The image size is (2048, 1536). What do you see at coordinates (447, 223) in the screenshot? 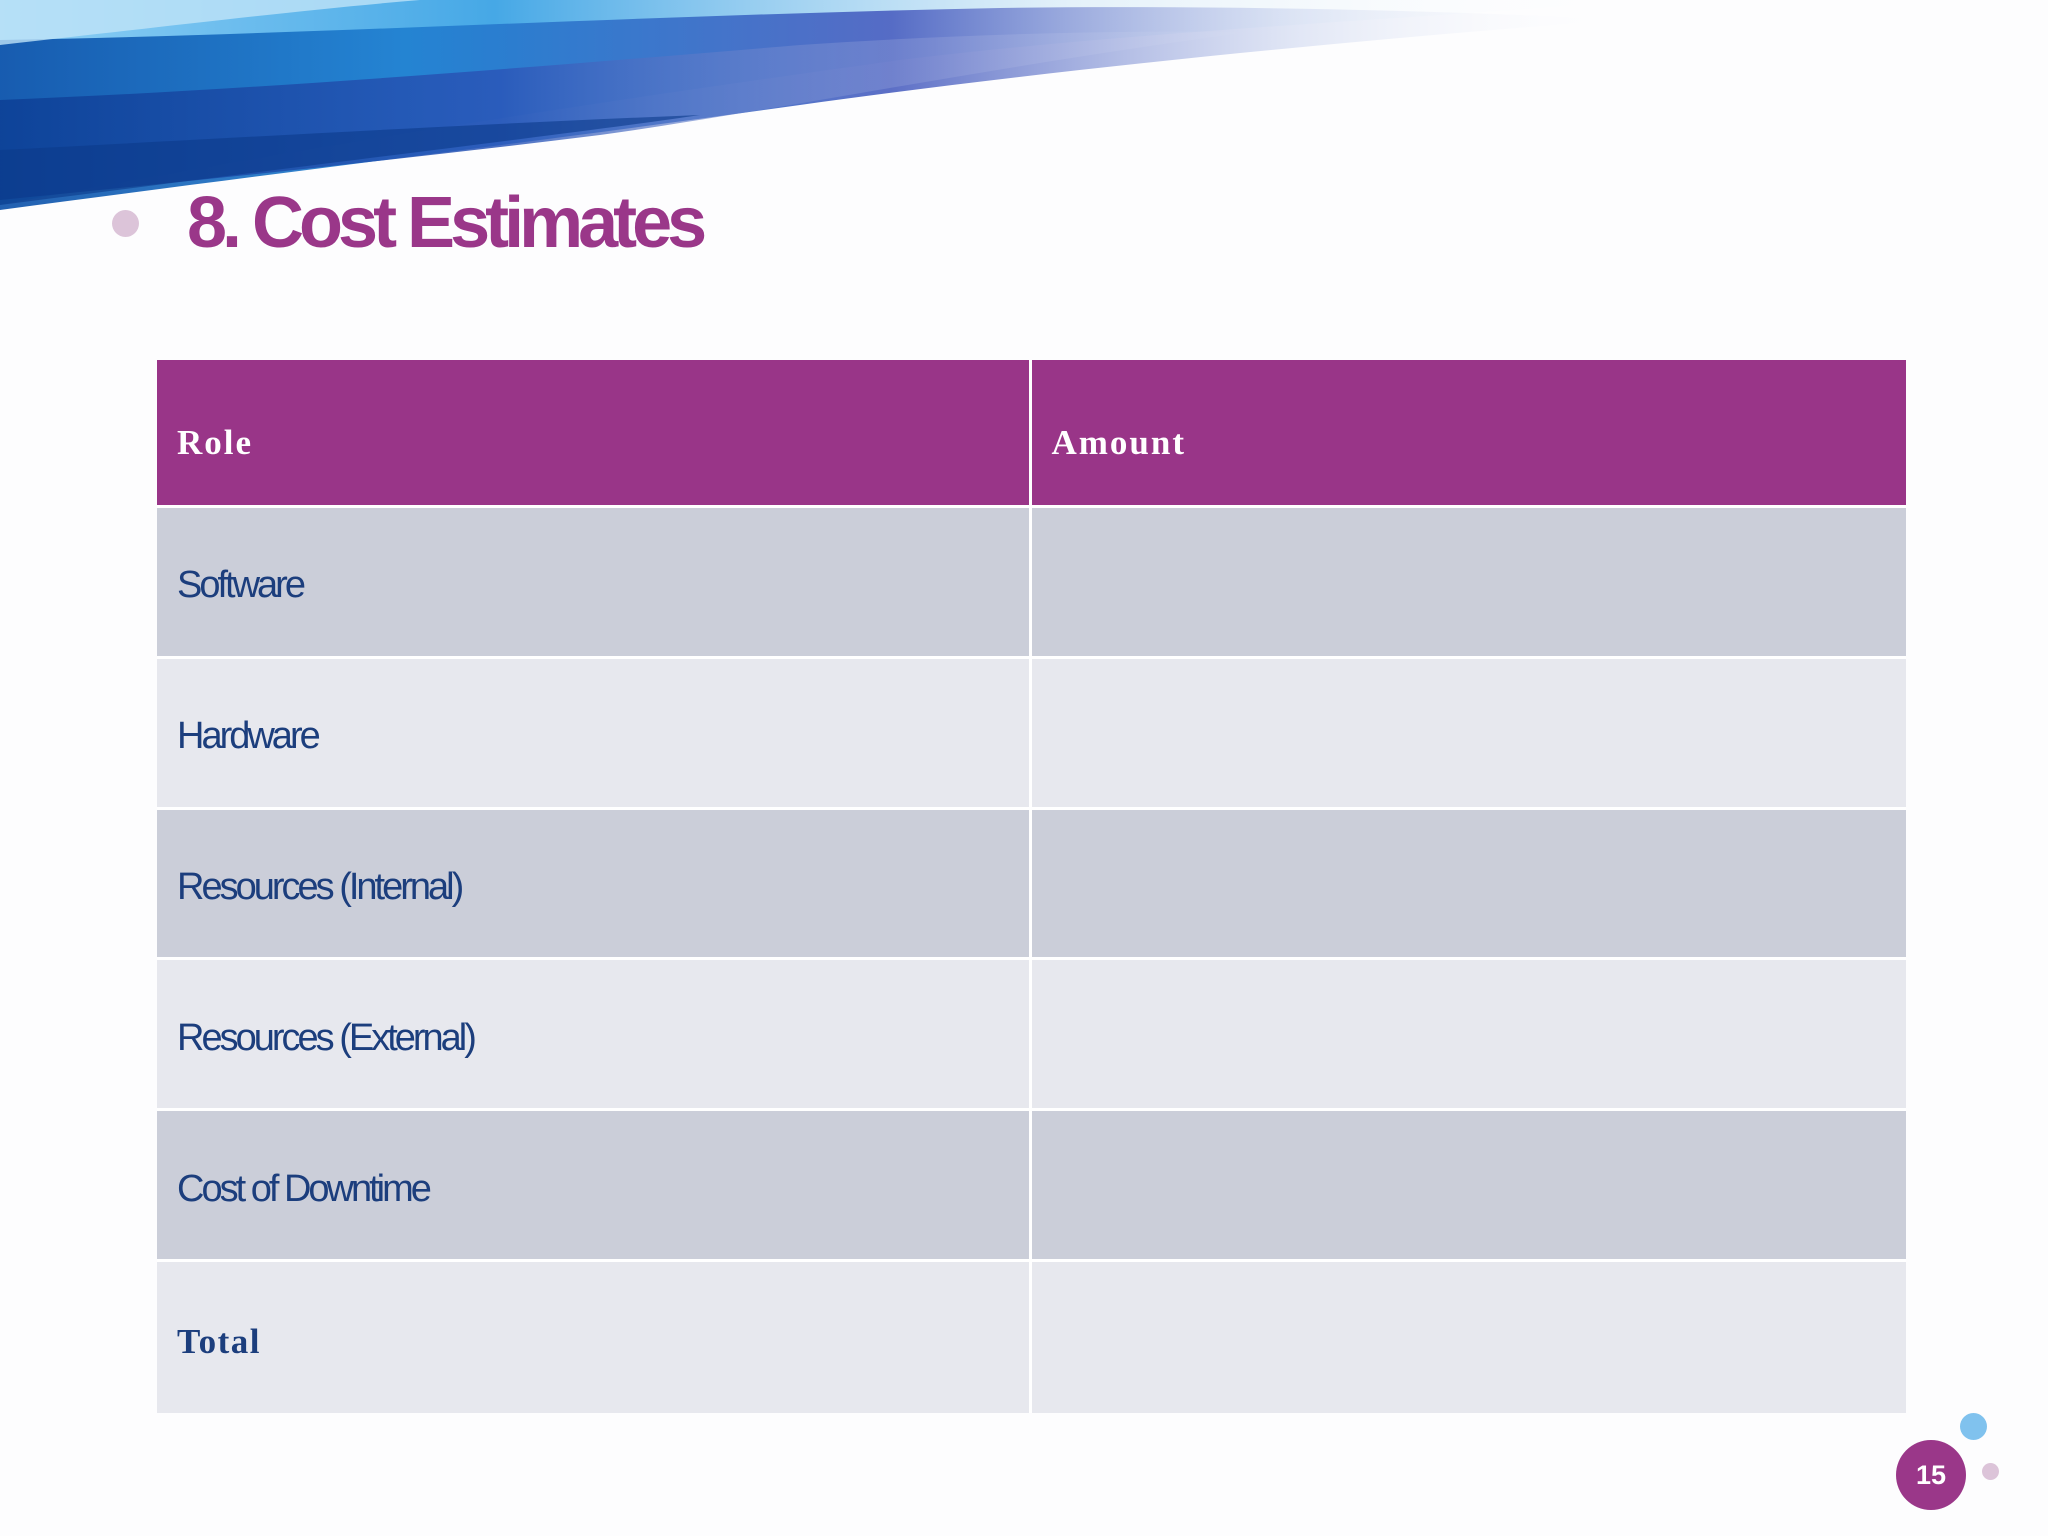
I see `slide-title: 8. Cost Estimates` at bounding box center [447, 223].